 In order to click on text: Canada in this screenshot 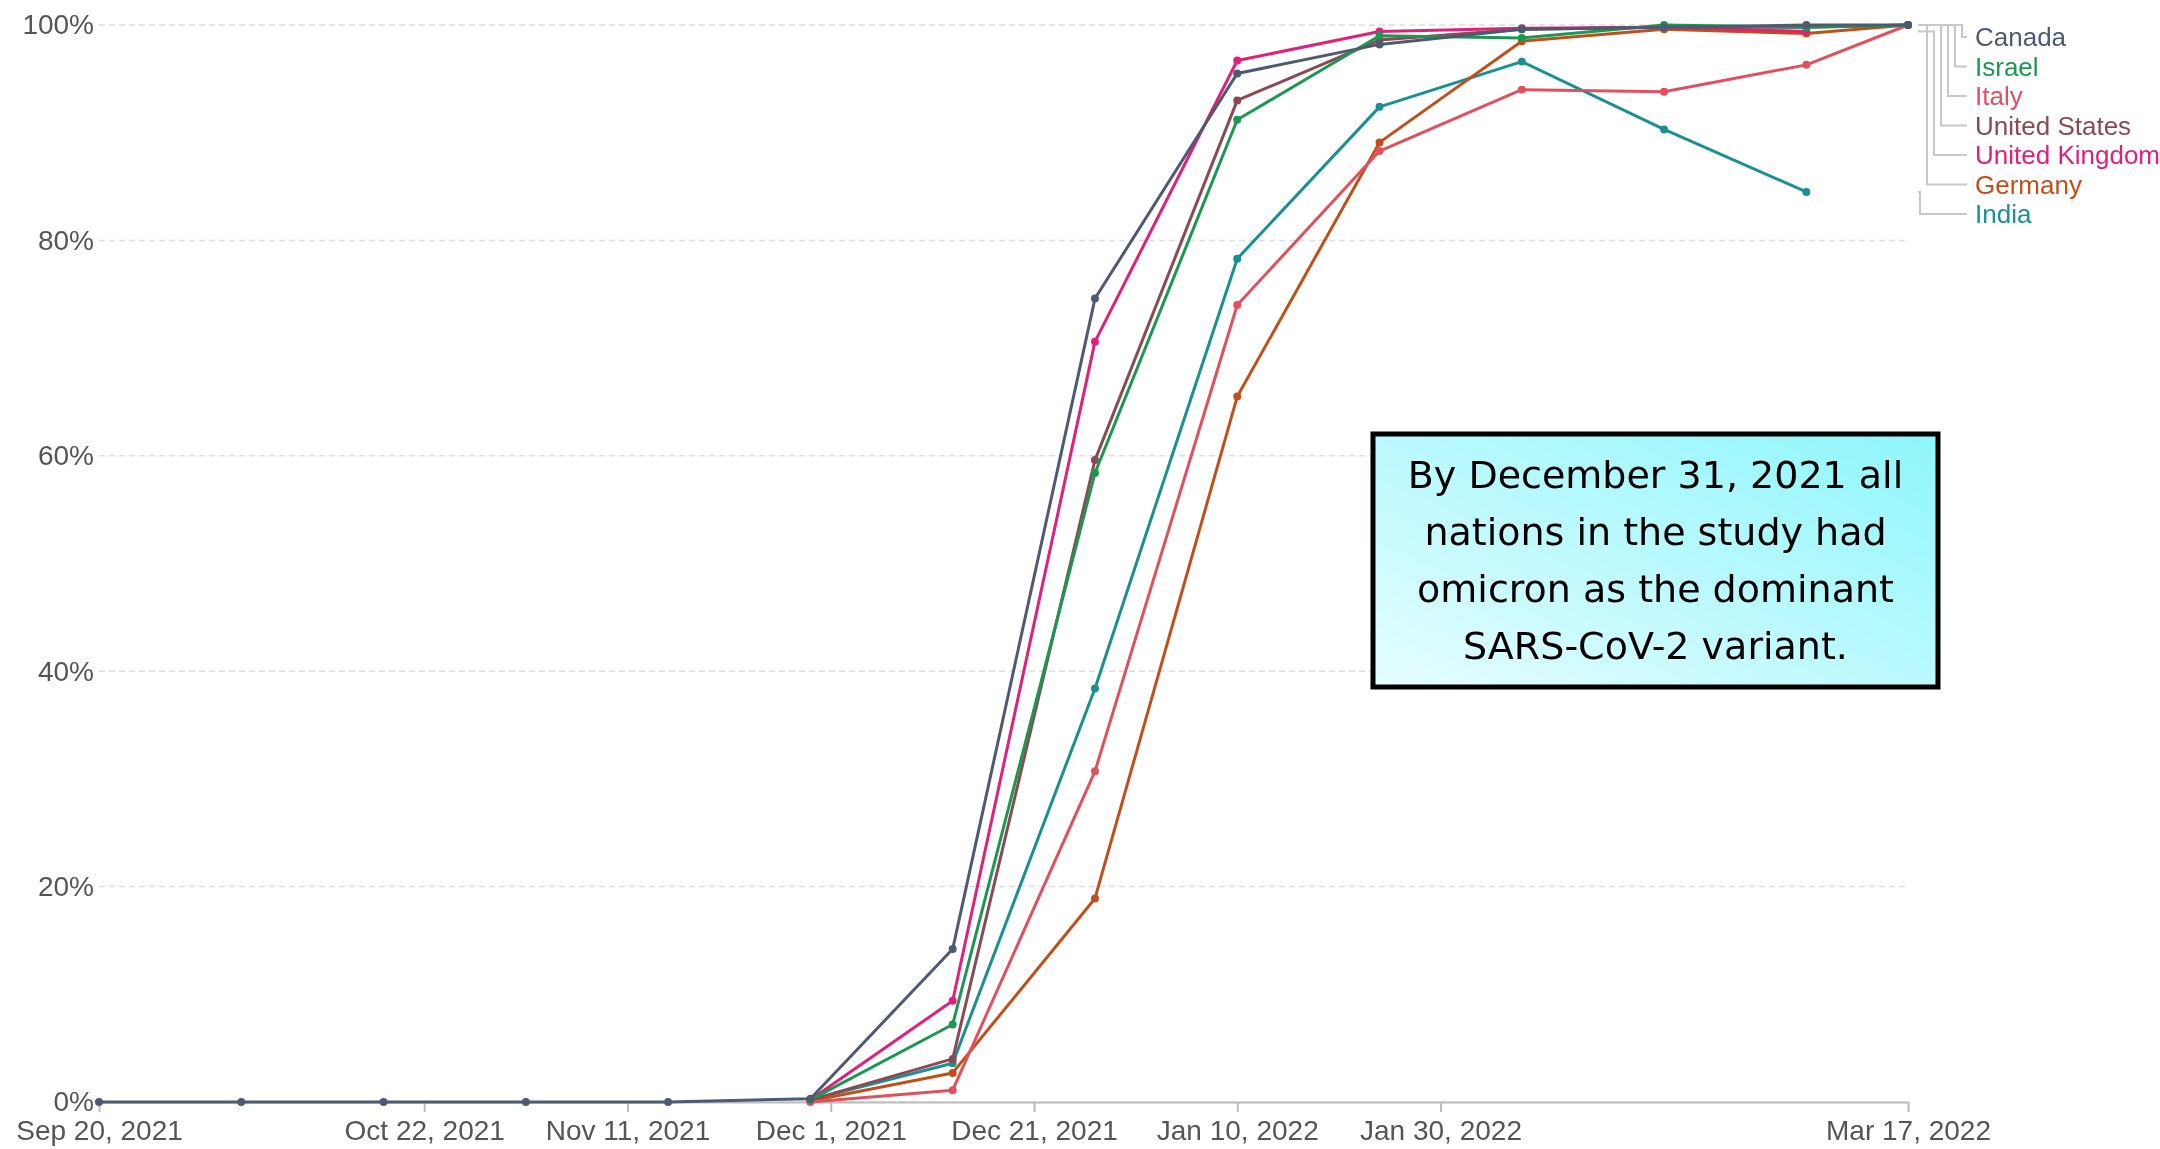, I will do `click(2021, 37)`.